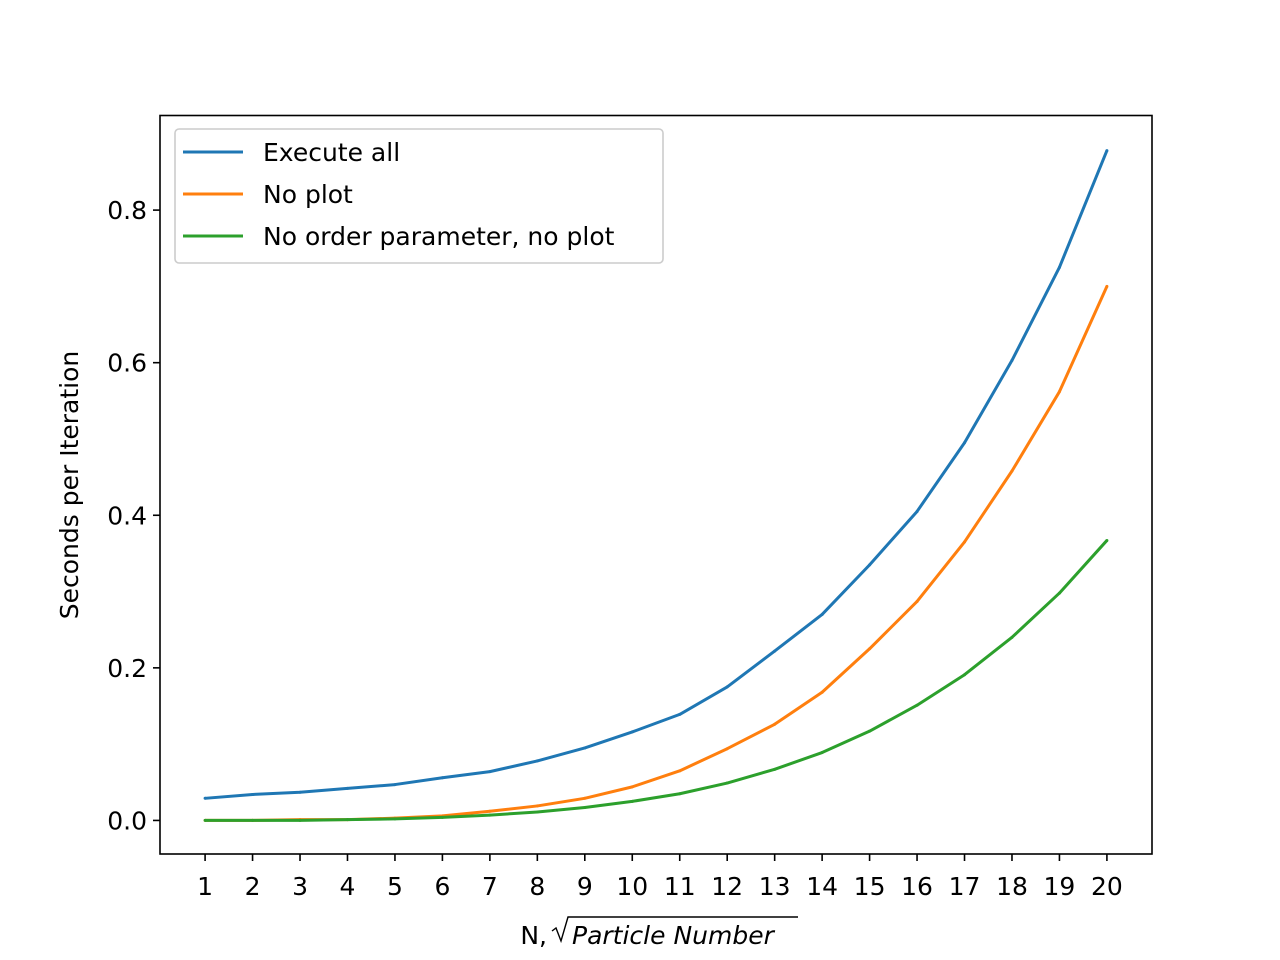  What do you see at coordinates (822, 886) in the screenshot?
I see `x-tick-label: 14` at bounding box center [822, 886].